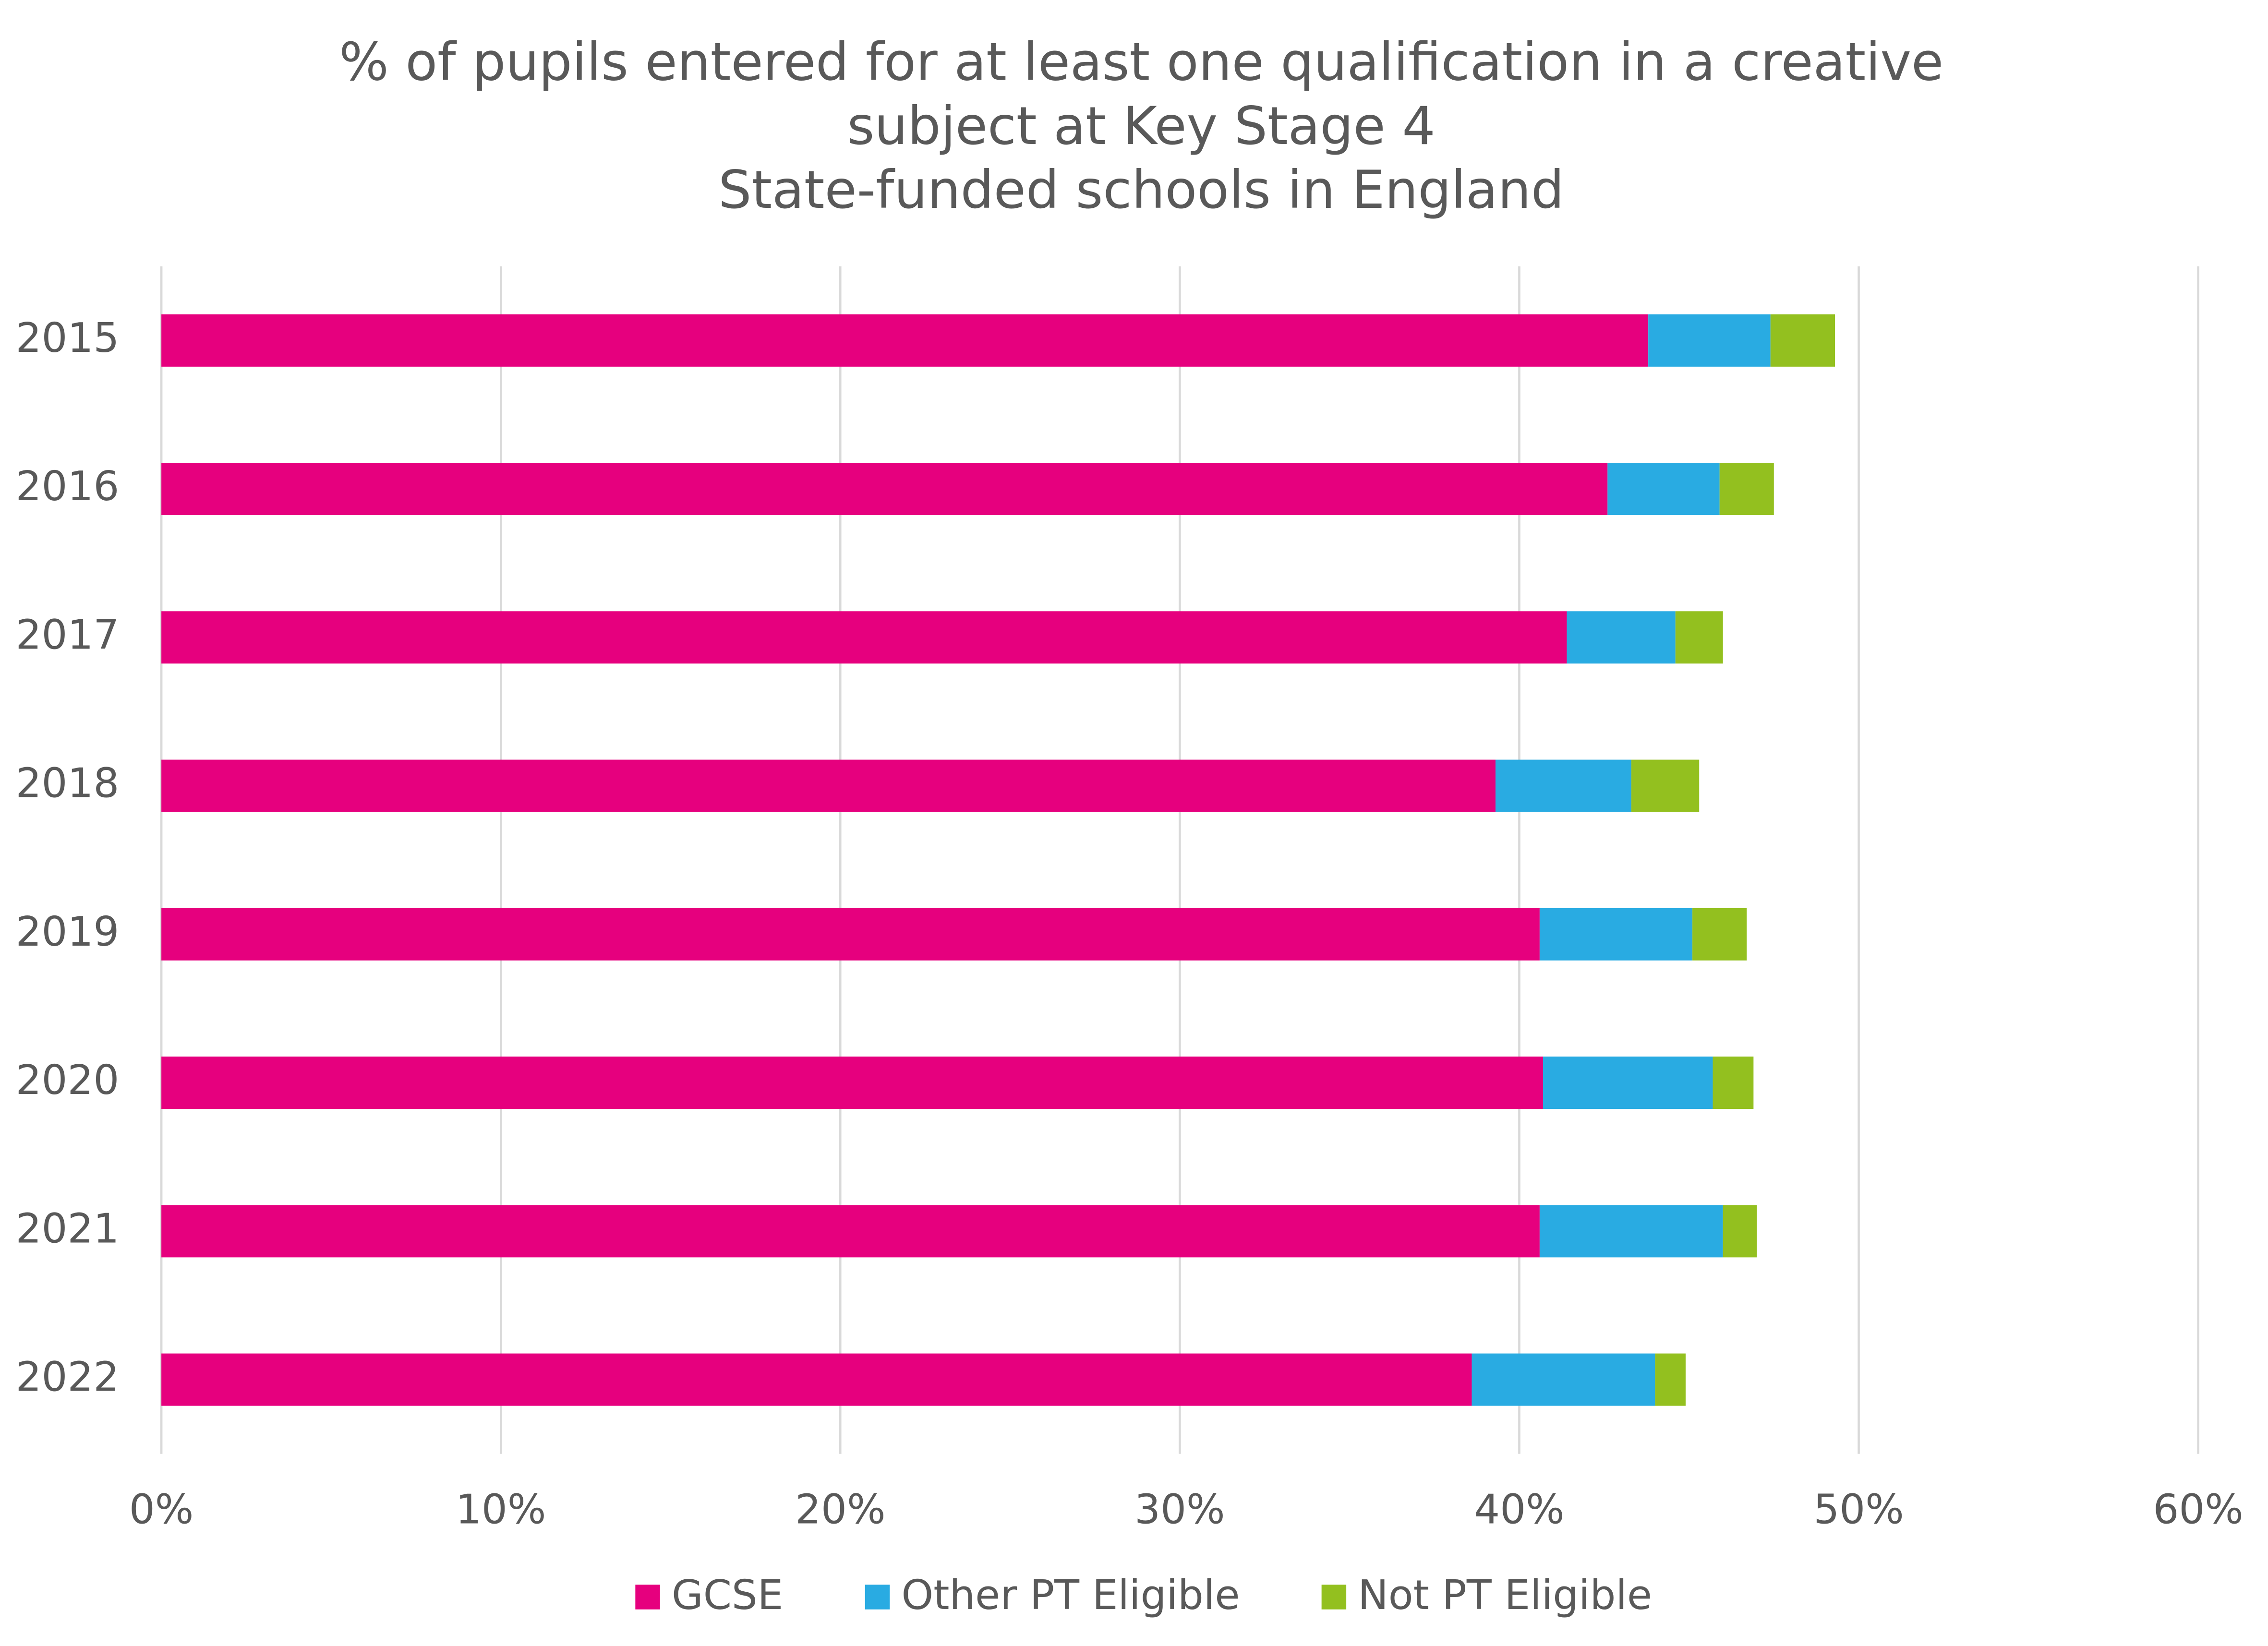 The image size is (2268, 1646). Describe the element at coordinates (501, 1509) in the screenshot. I see `x-tick-label: 10%` at that location.